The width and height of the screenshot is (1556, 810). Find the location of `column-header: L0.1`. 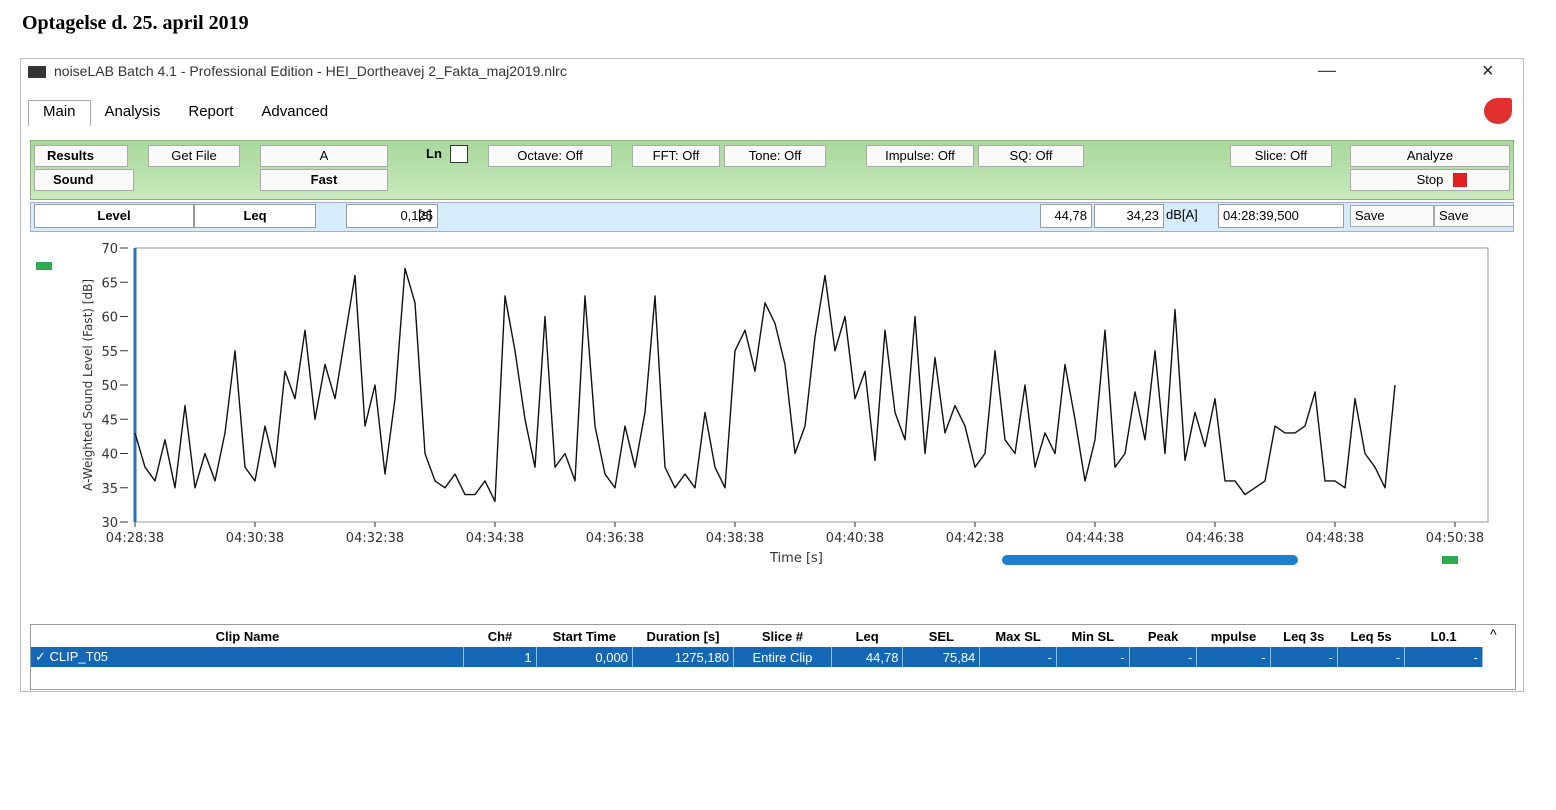

column-header: L0.1 is located at coordinates (1443, 636).